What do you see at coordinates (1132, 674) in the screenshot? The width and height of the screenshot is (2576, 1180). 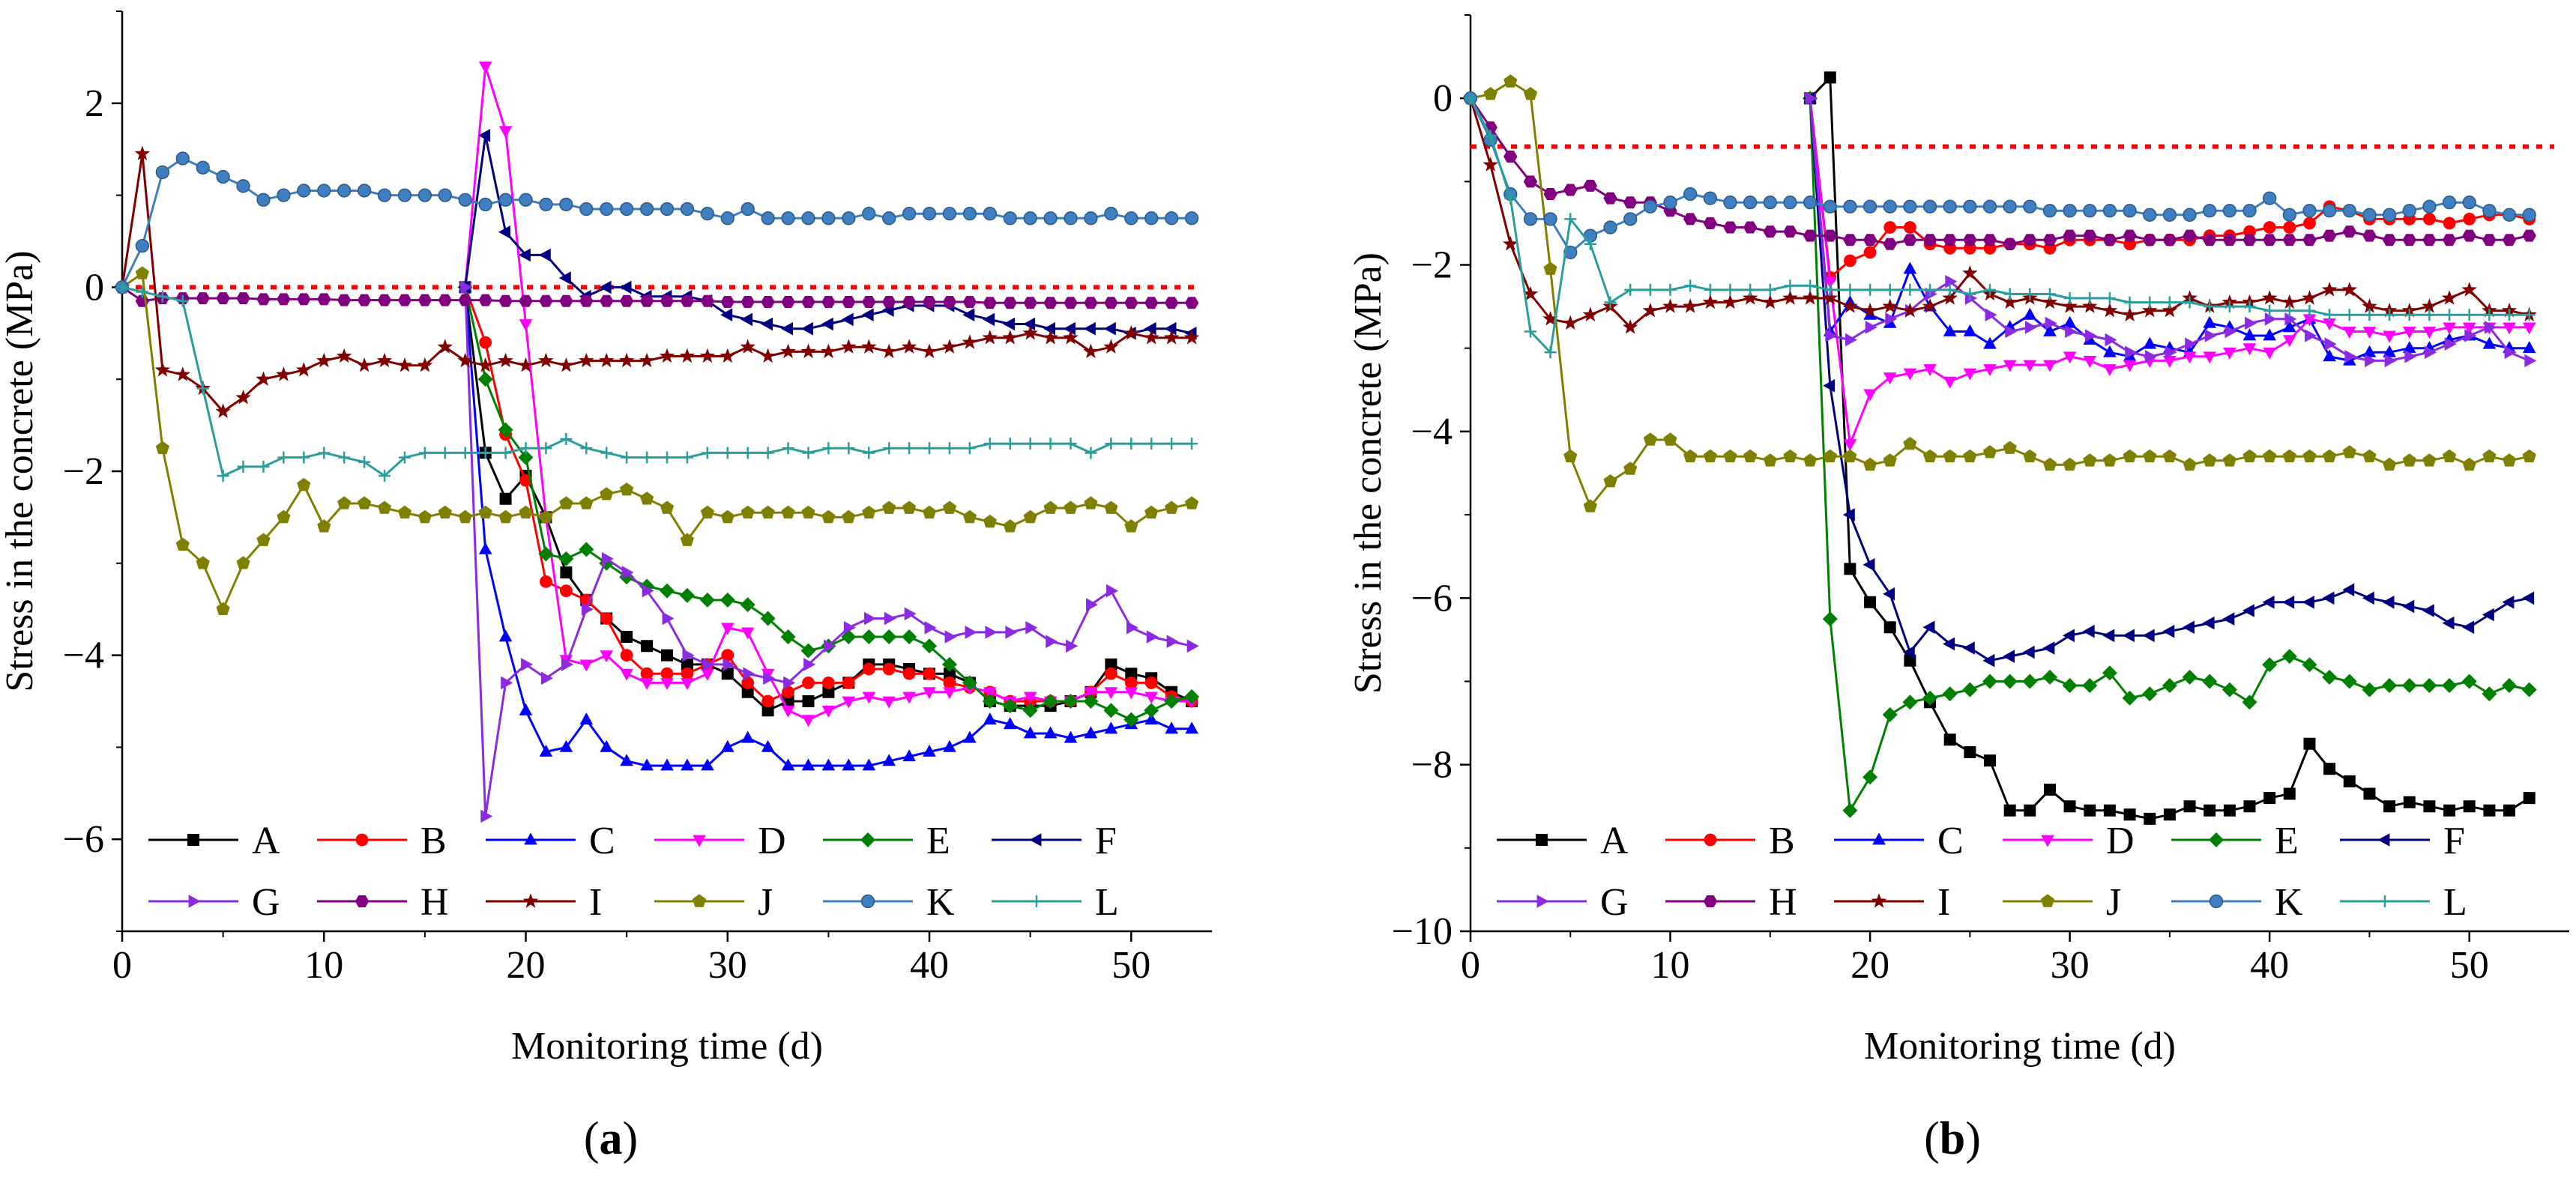 I see `panel-a-data-point-A` at bounding box center [1132, 674].